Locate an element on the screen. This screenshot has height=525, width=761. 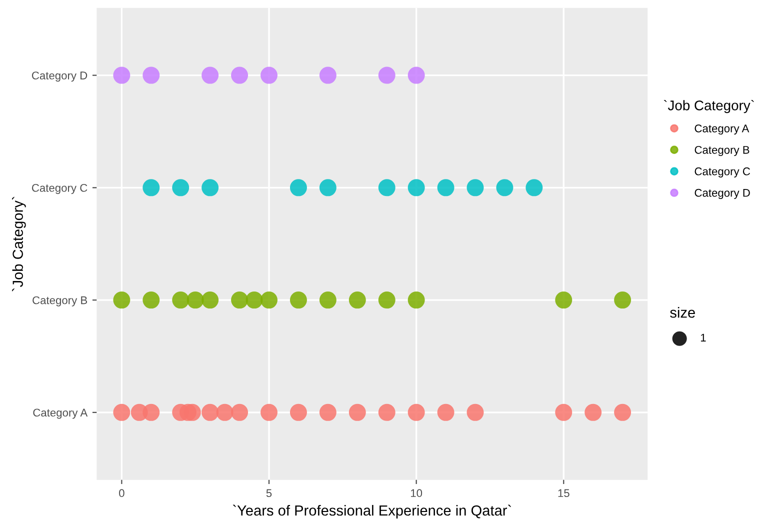
x-tick-label: 5 is located at coordinates (269, 493).